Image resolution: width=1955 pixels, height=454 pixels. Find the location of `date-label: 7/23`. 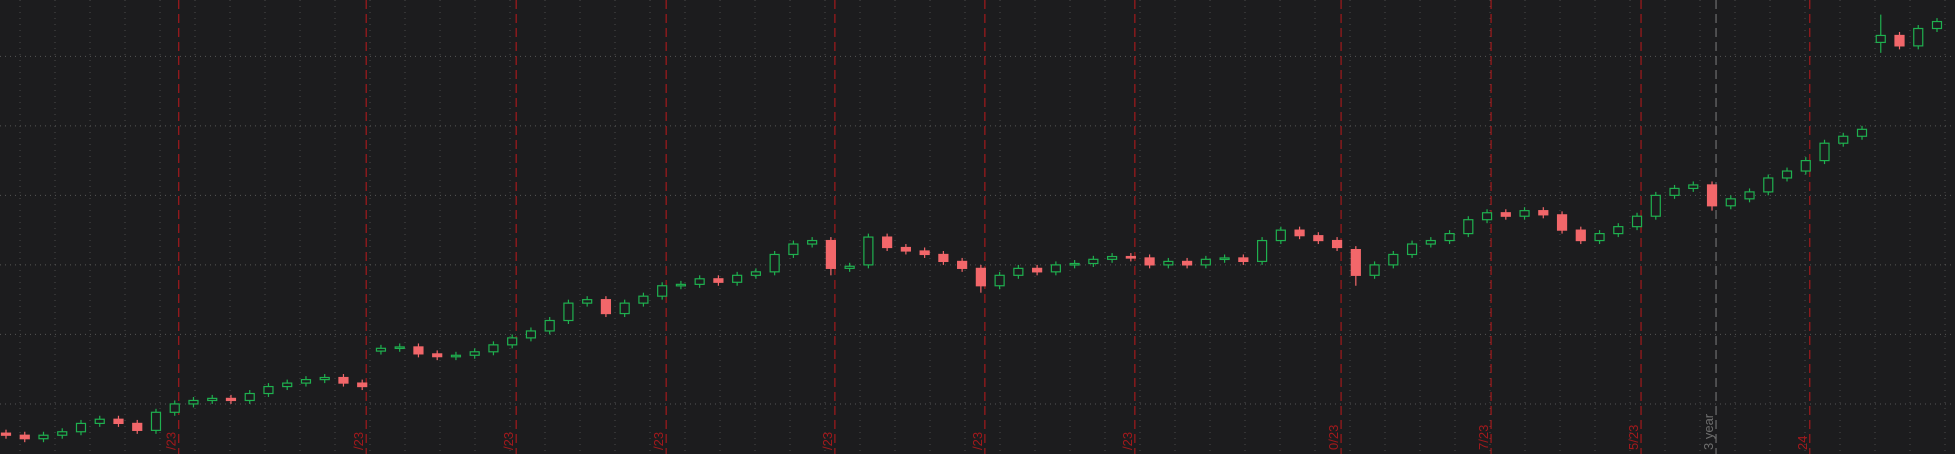

date-label: 7/23 is located at coordinates (1483, 437).